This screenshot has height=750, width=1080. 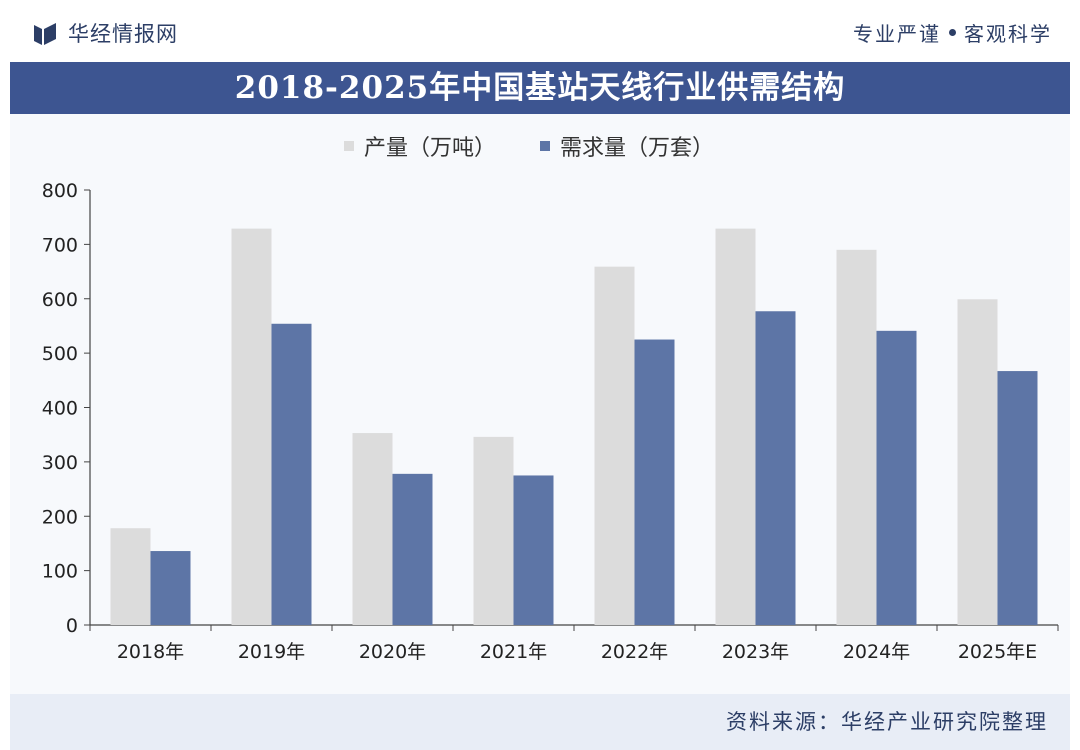 What do you see at coordinates (876, 652) in the screenshot?
I see `x-tick-label-6: 2024年` at bounding box center [876, 652].